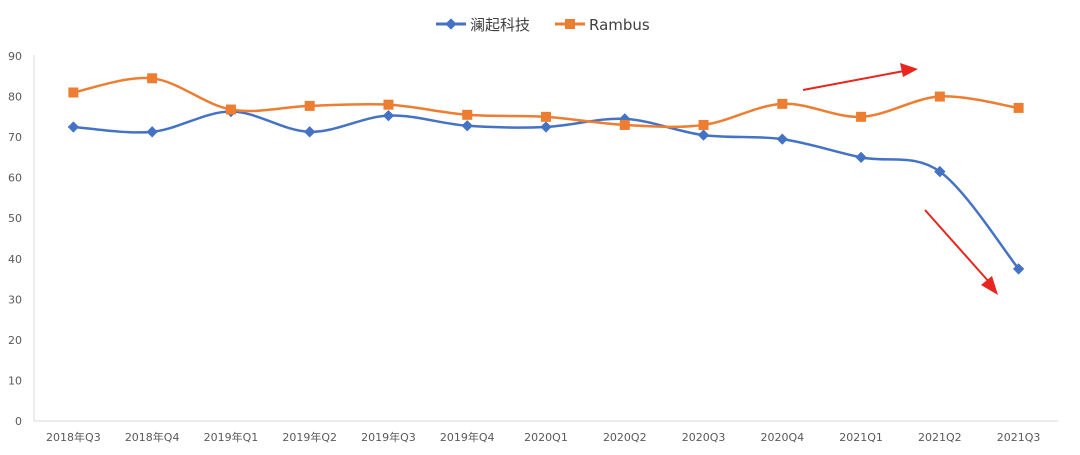  Describe the element at coordinates (15, 299) in the screenshot. I see `y-tick-label: 30` at that location.